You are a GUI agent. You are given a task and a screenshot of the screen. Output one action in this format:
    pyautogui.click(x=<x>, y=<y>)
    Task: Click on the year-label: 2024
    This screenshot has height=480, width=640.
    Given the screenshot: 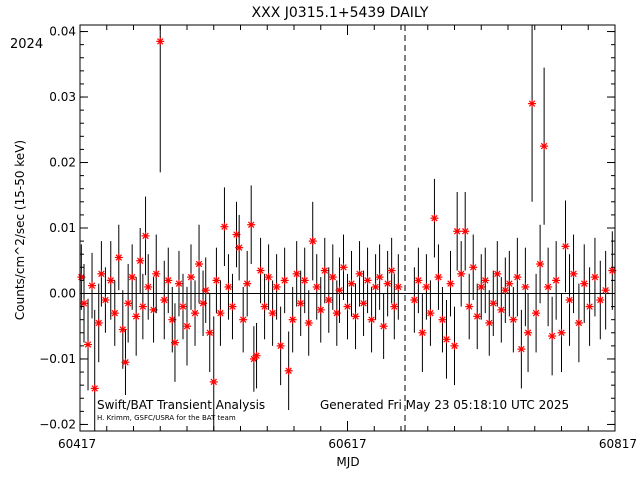 What is the action you would take?
    pyautogui.click(x=26, y=44)
    